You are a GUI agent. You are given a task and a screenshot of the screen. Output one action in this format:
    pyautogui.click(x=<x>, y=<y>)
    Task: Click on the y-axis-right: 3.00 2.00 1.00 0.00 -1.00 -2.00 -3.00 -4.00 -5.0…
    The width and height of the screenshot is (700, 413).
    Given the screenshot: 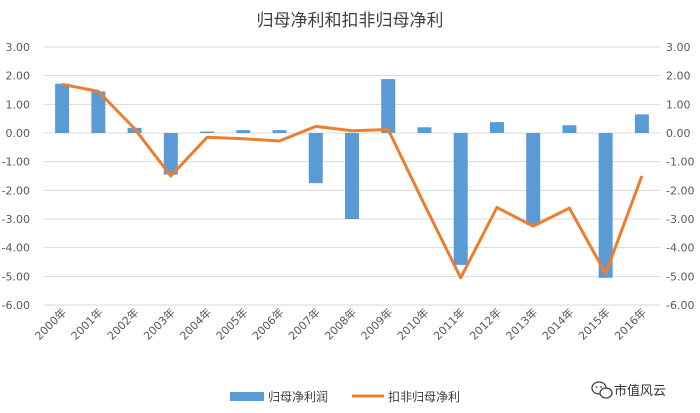 What is the action you would take?
    pyautogui.click(x=680, y=176)
    